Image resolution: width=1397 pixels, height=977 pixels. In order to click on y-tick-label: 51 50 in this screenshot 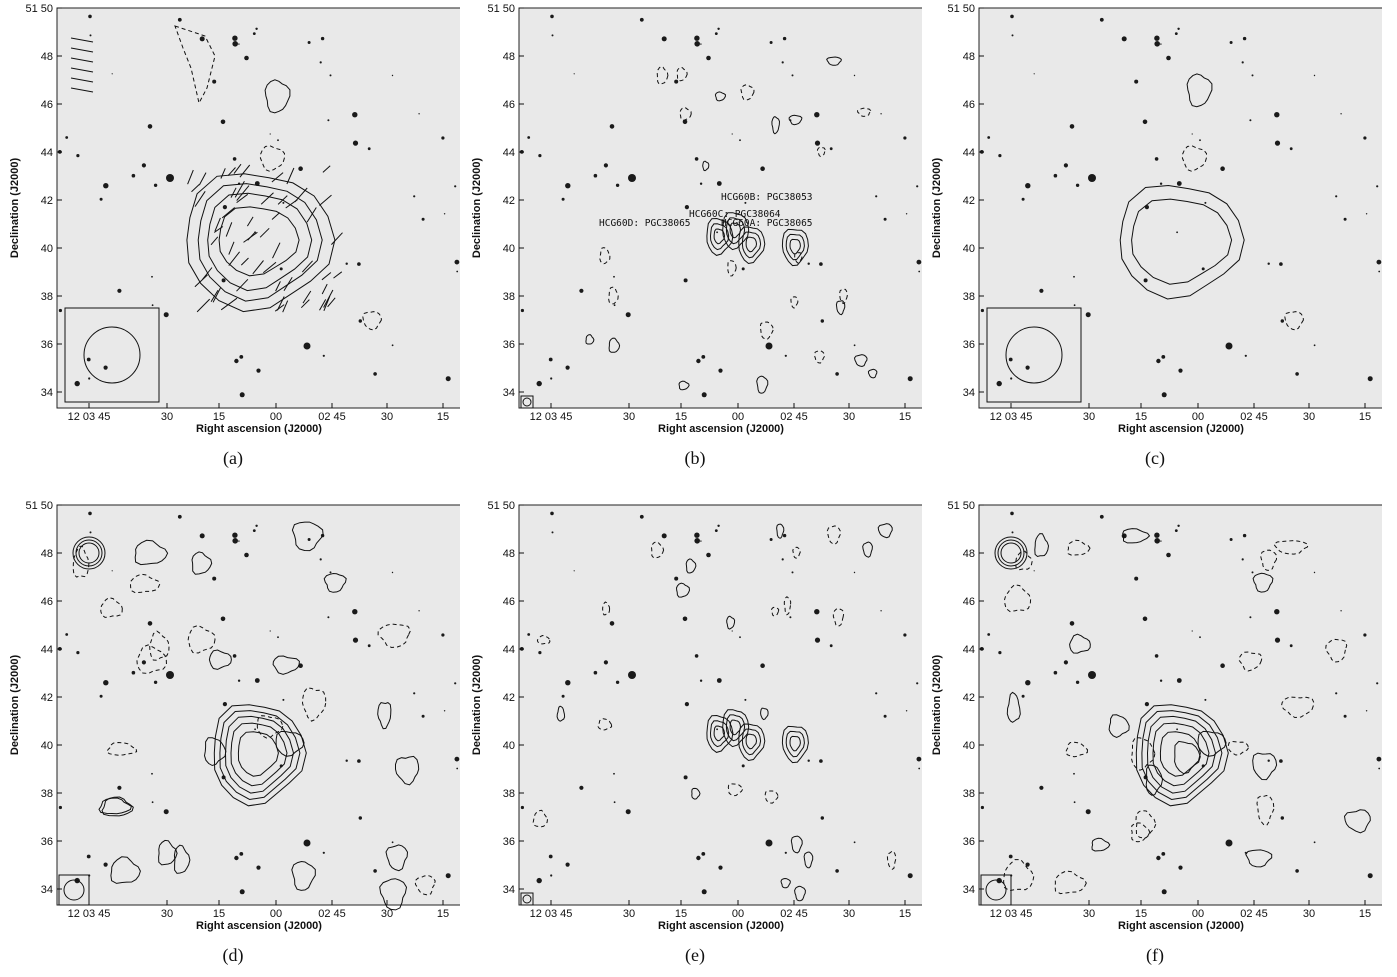, I will do `click(39, 506)`.